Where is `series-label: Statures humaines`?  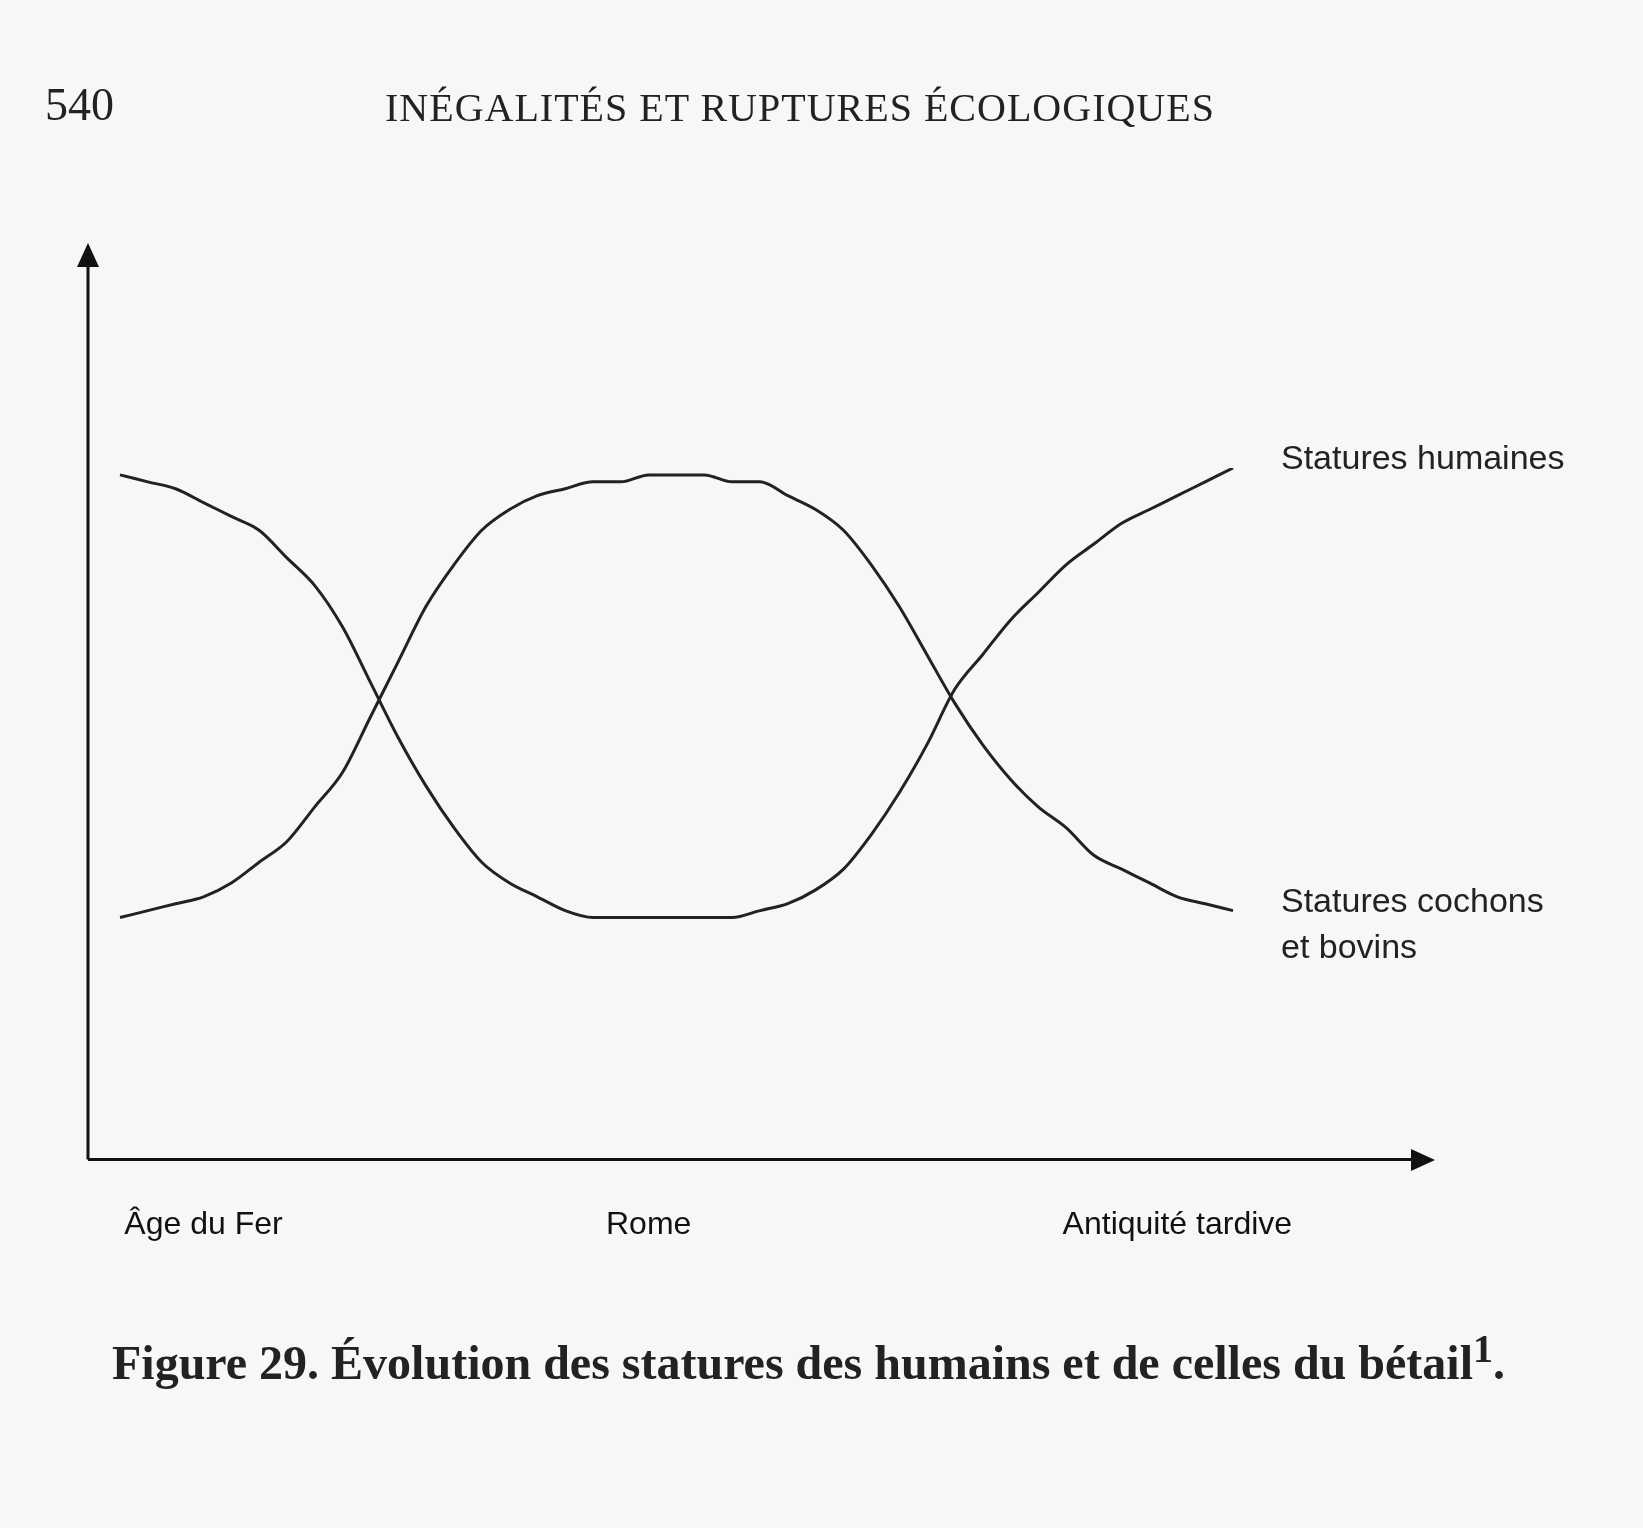 series-label: Statures humaines is located at coordinates (1423, 457).